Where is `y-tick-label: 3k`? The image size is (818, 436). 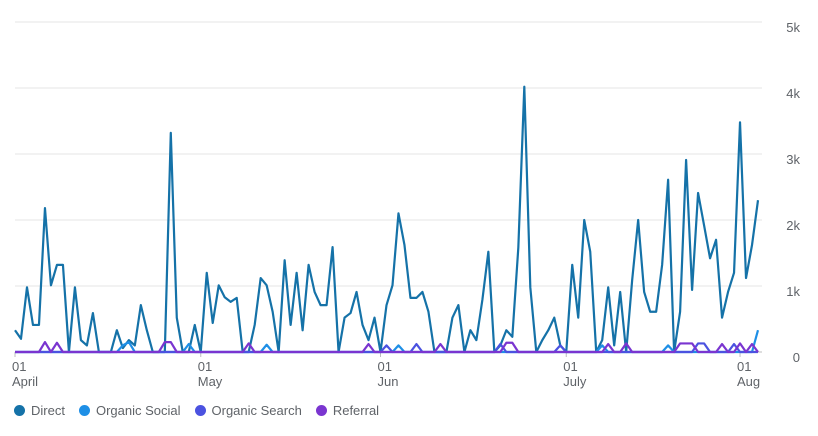
y-tick-label: 3k is located at coordinates (793, 159).